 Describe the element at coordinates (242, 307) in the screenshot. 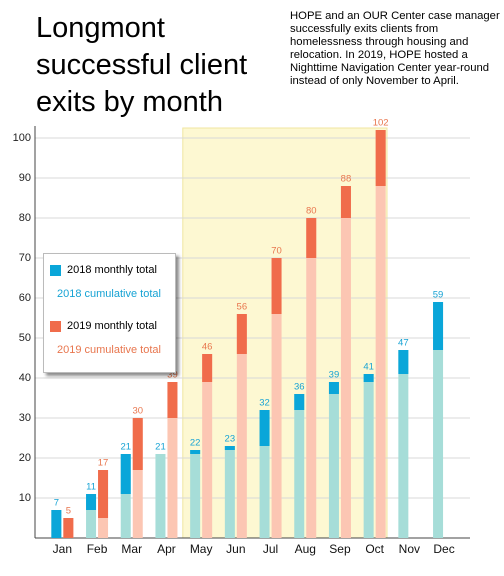

I see `value-label: 56` at that location.